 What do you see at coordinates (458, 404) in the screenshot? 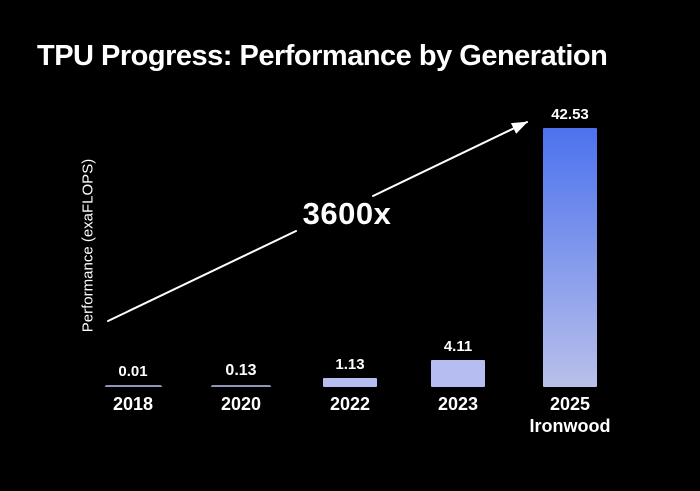
I see `year-label: 2023` at bounding box center [458, 404].